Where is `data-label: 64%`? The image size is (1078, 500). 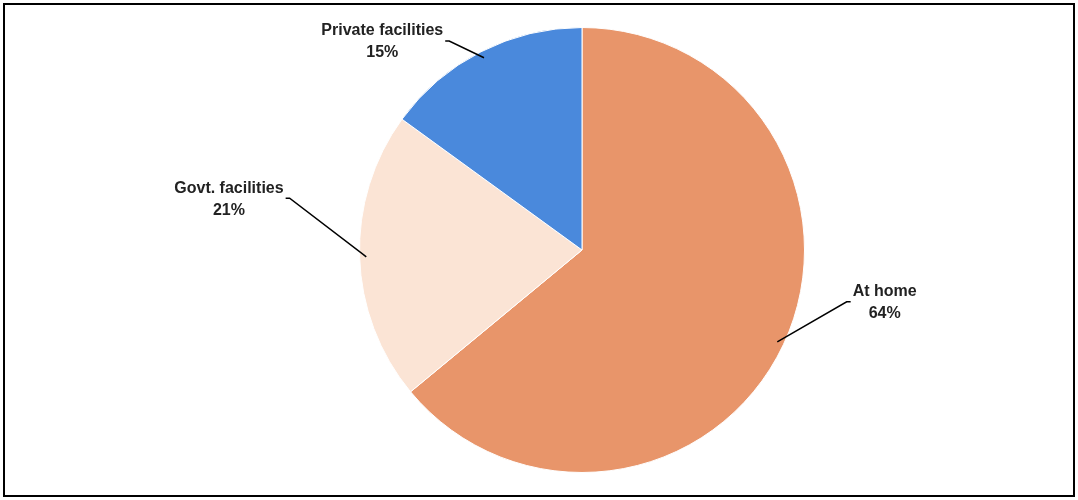 data-label: 64% is located at coordinates (884, 313).